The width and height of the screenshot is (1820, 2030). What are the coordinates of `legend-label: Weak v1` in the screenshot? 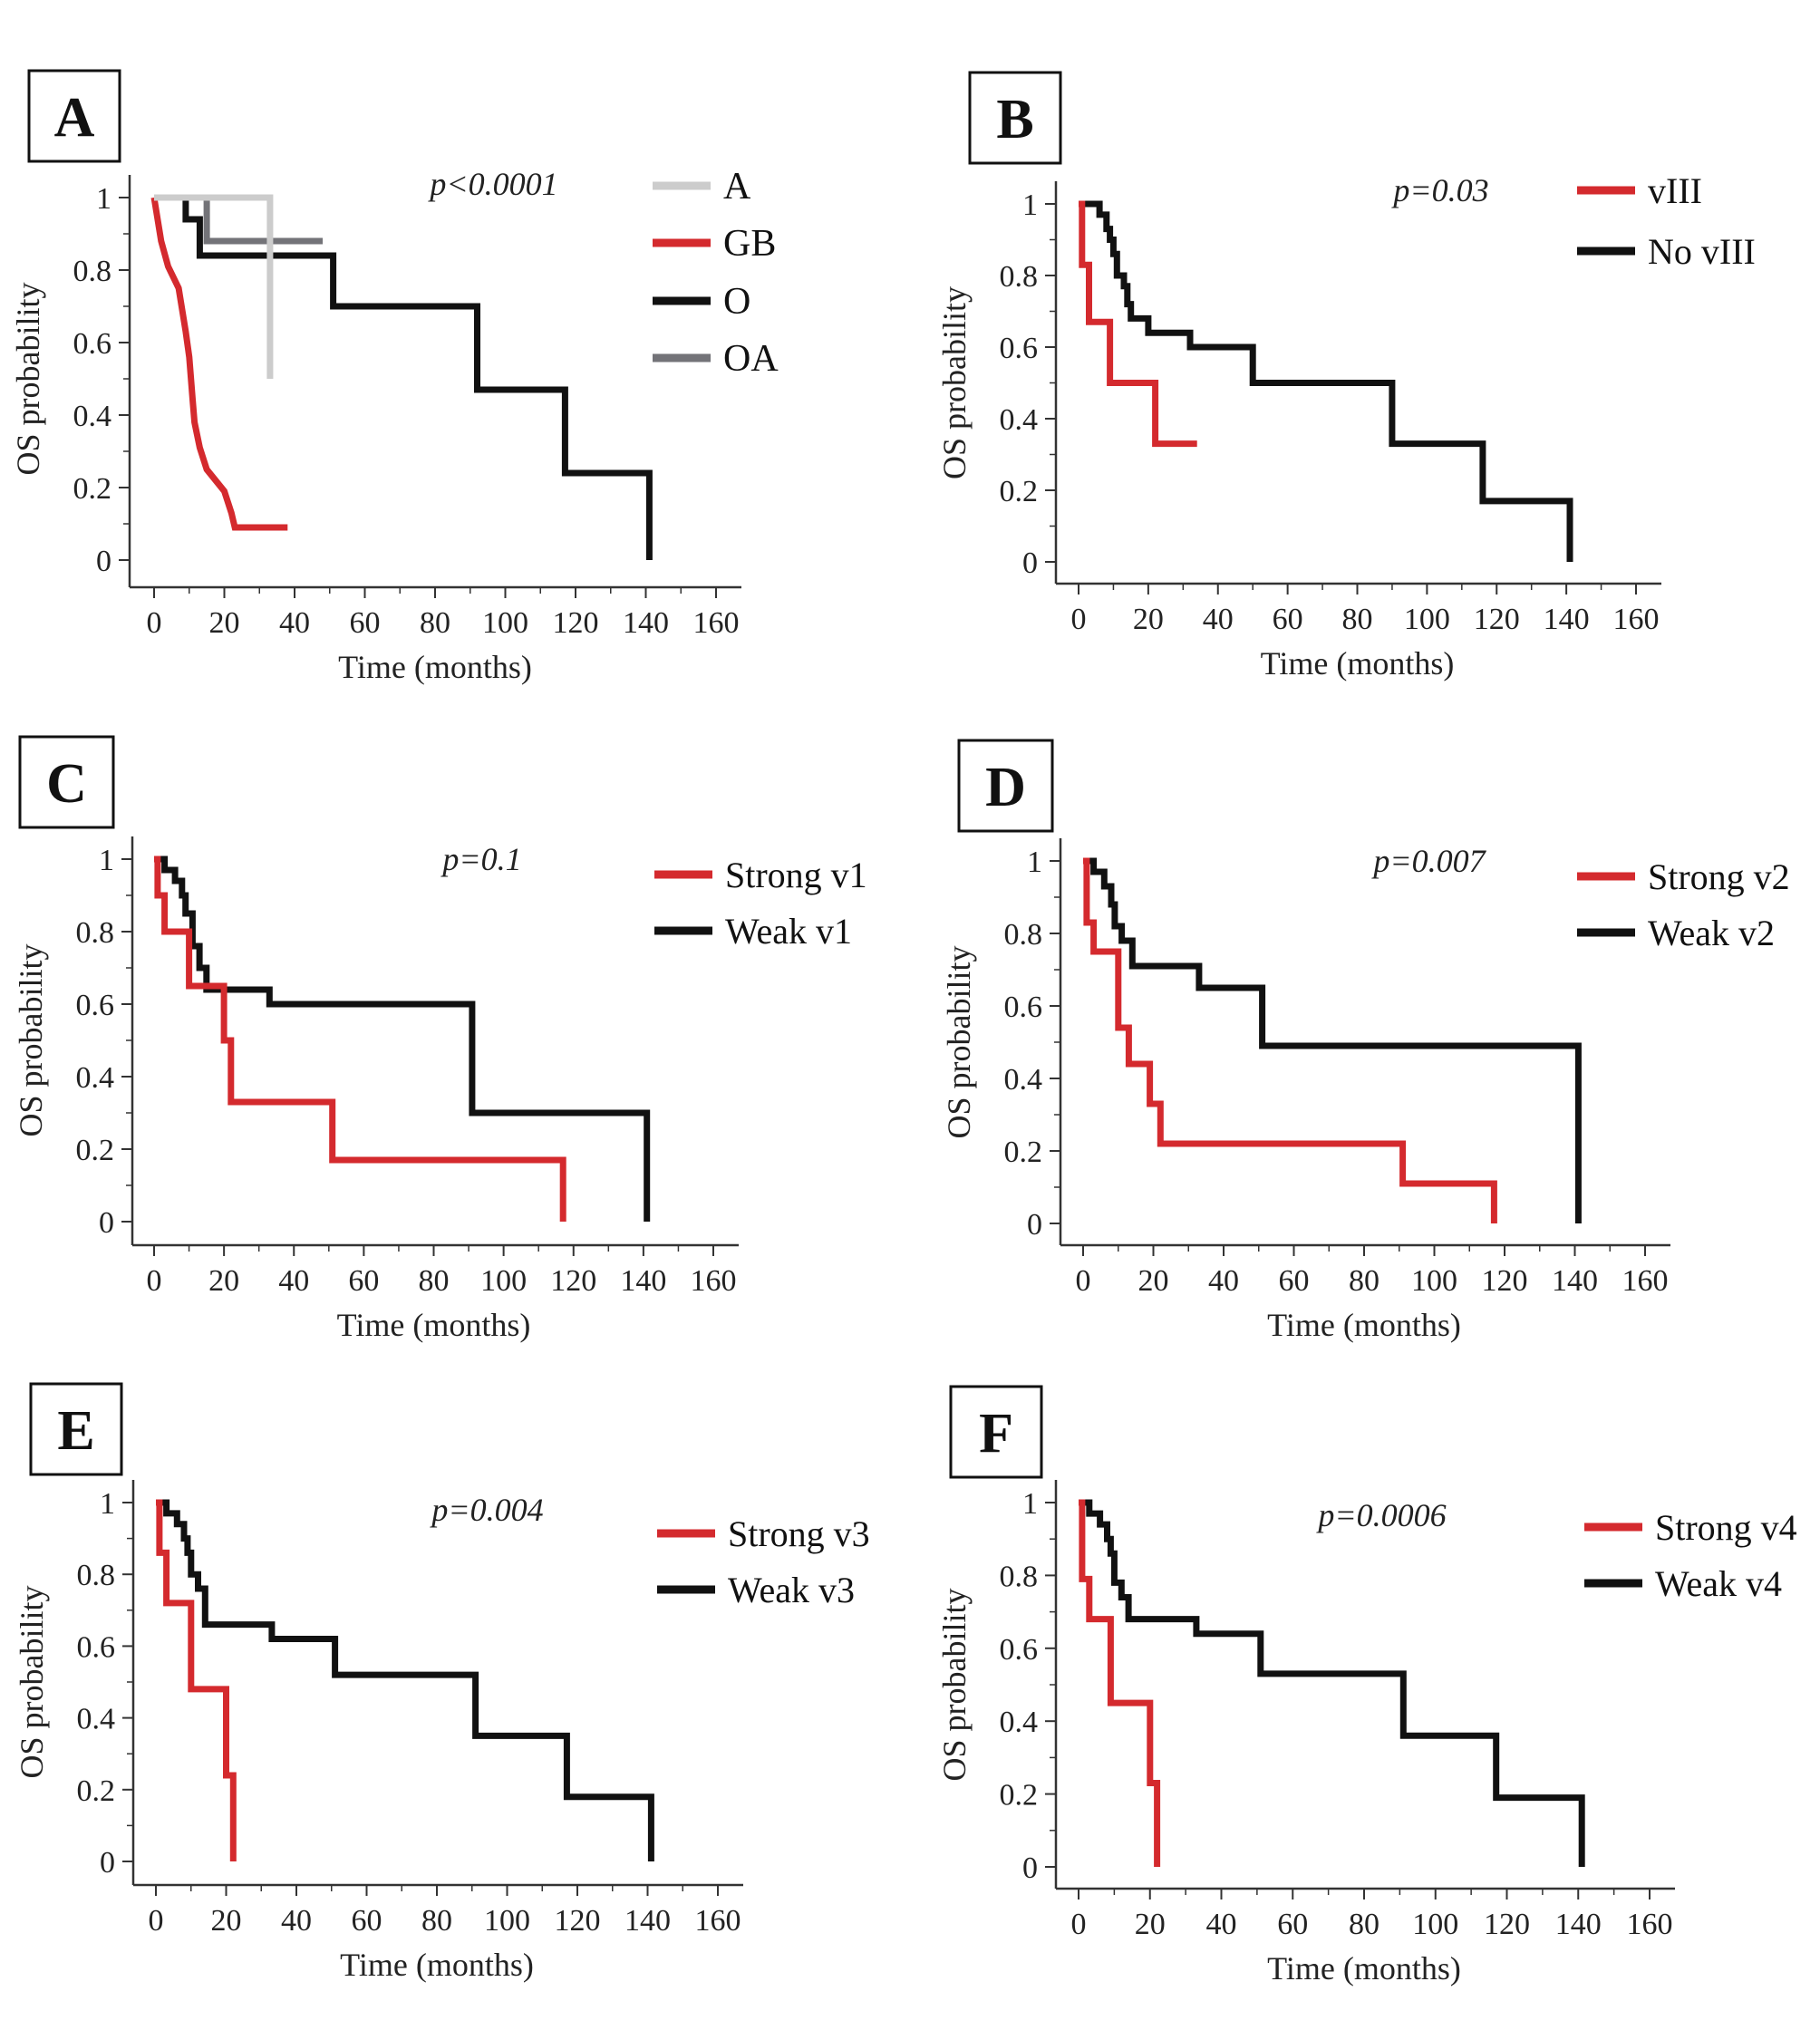 It's located at (788, 931).